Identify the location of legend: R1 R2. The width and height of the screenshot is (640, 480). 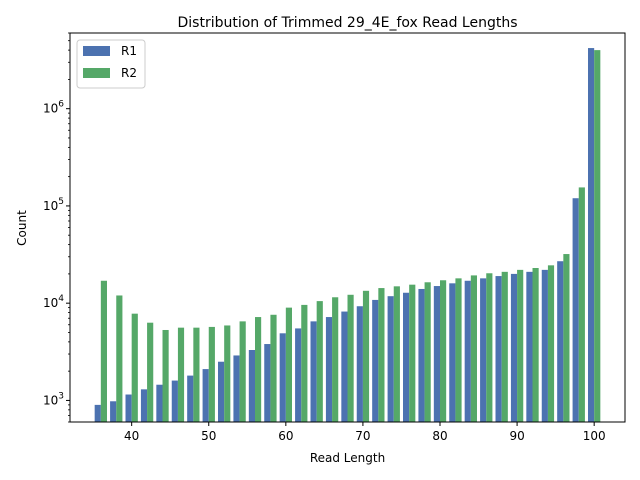
(111, 64).